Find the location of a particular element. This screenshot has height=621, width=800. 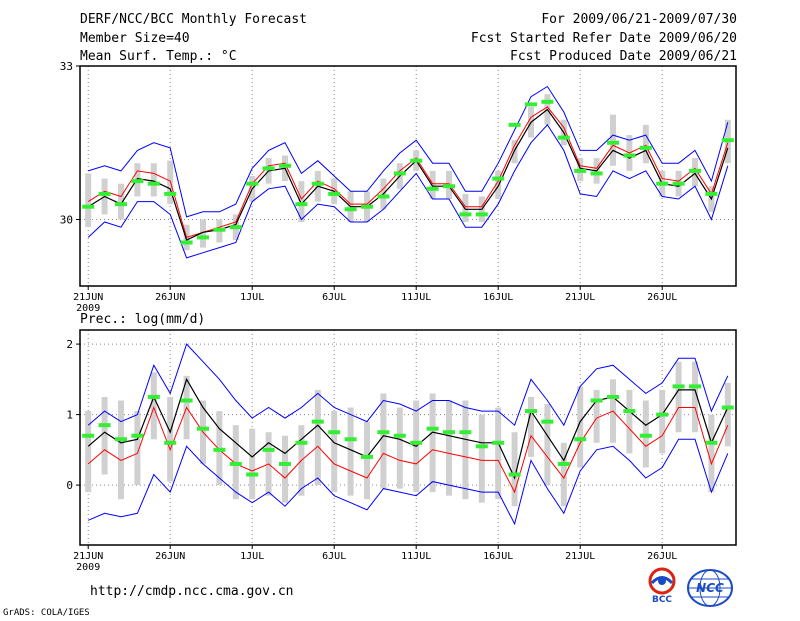

panel1-variable: Mean Surf. Temp.: °C is located at coordinates (158, 56).